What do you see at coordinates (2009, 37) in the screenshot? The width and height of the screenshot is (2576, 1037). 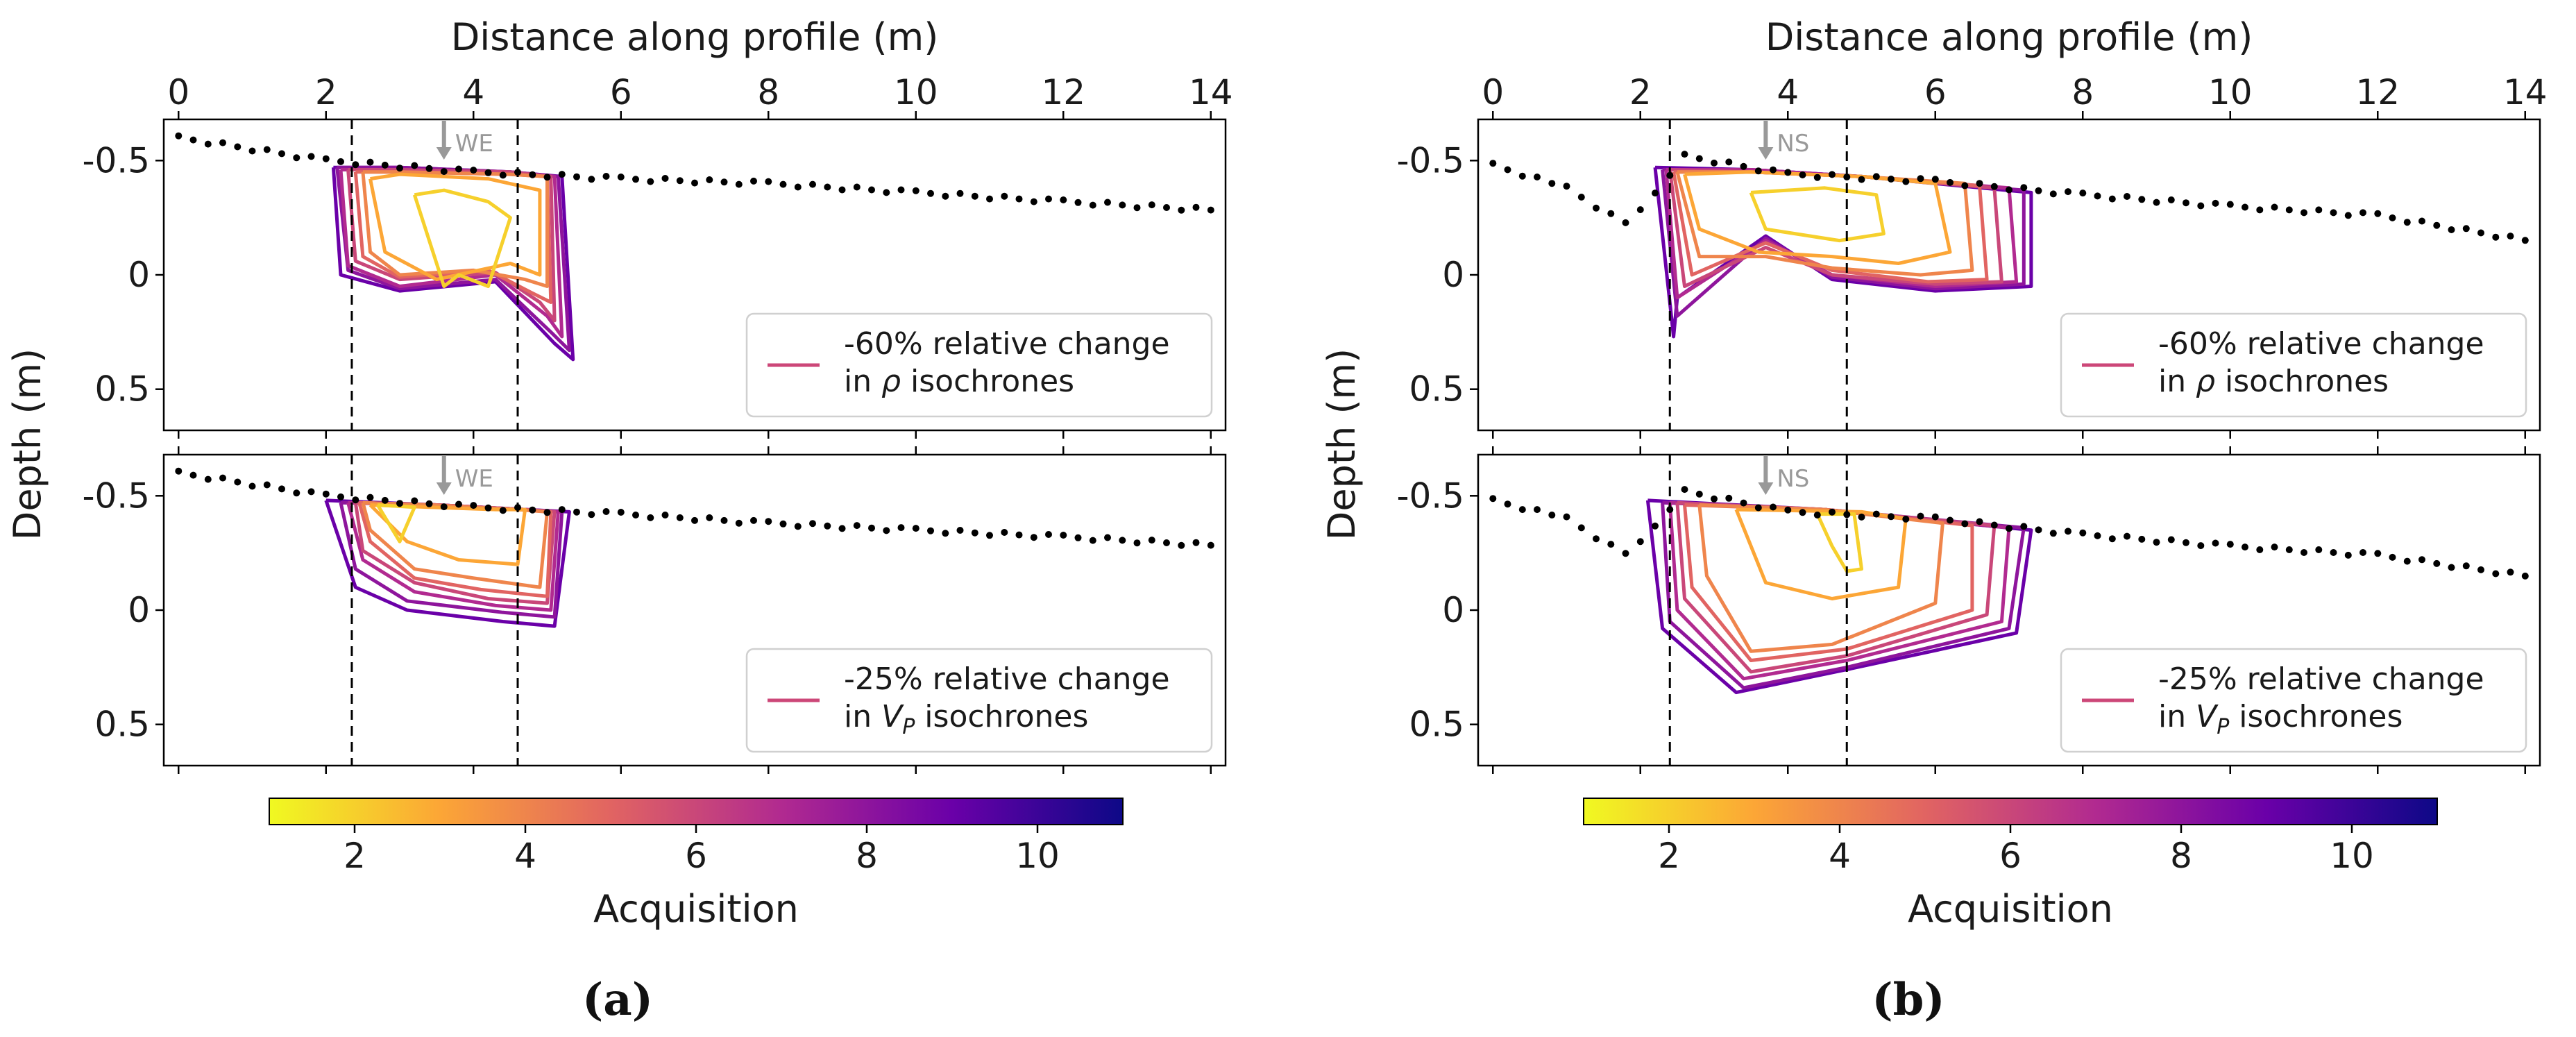 I see `x-axis-title: Distance along profile (m)` at bounding box center [2009, 37].